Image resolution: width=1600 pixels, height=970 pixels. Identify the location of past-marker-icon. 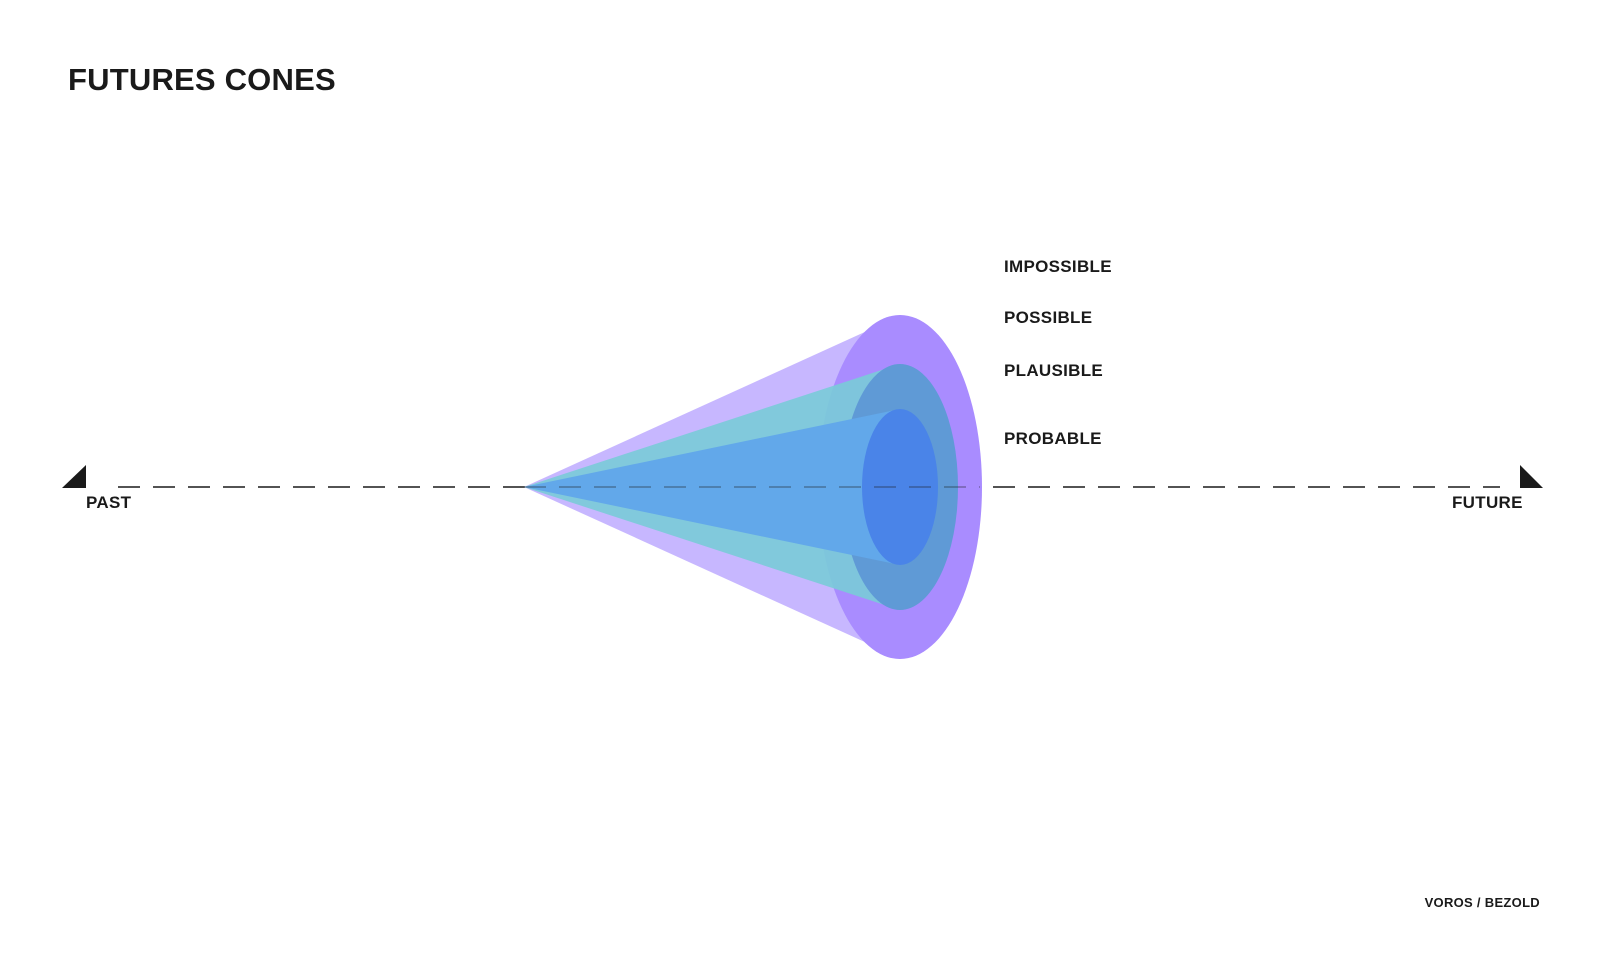
(74, 476).